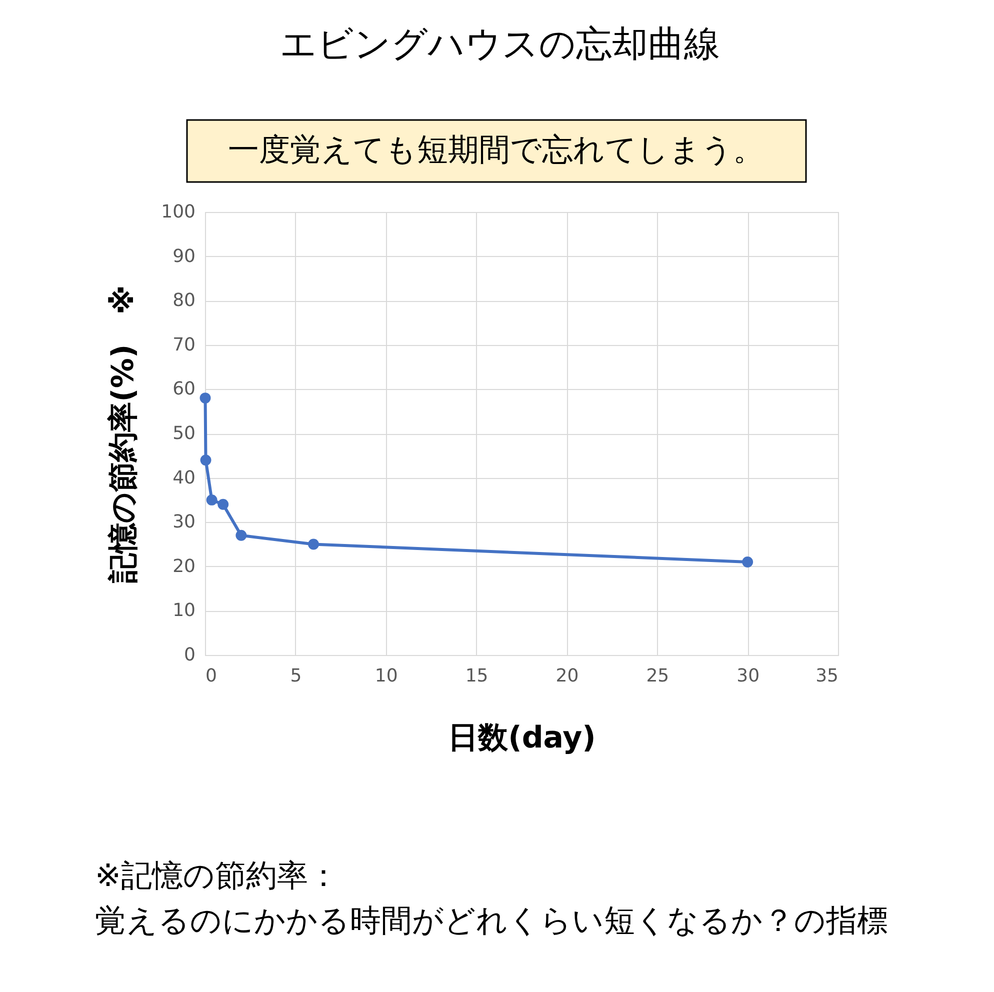 This screenshot has height=992, width=994. What do you see at coordinates (184, 611) in the screenshot?
I see `y-tick-label: 10` at bounding box center [184, 611].